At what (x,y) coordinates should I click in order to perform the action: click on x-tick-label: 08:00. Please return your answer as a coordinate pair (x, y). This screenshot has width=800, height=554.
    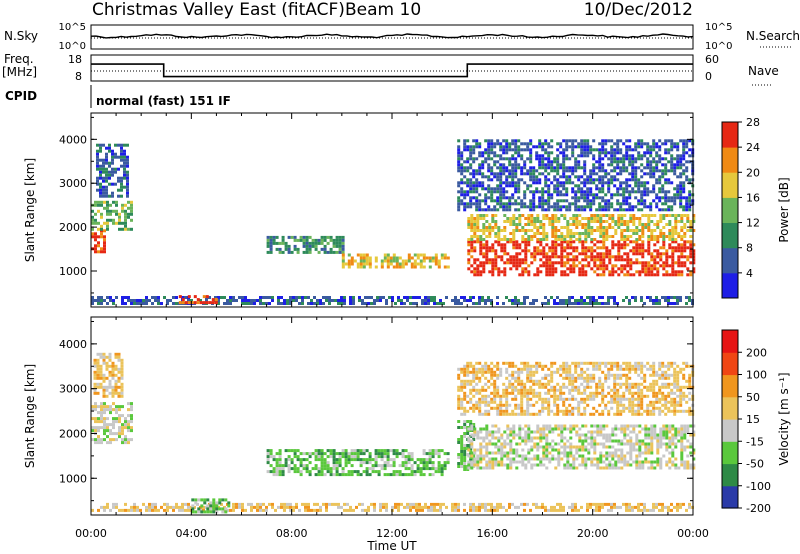
    Looking at the image, I should click on (292, 533).